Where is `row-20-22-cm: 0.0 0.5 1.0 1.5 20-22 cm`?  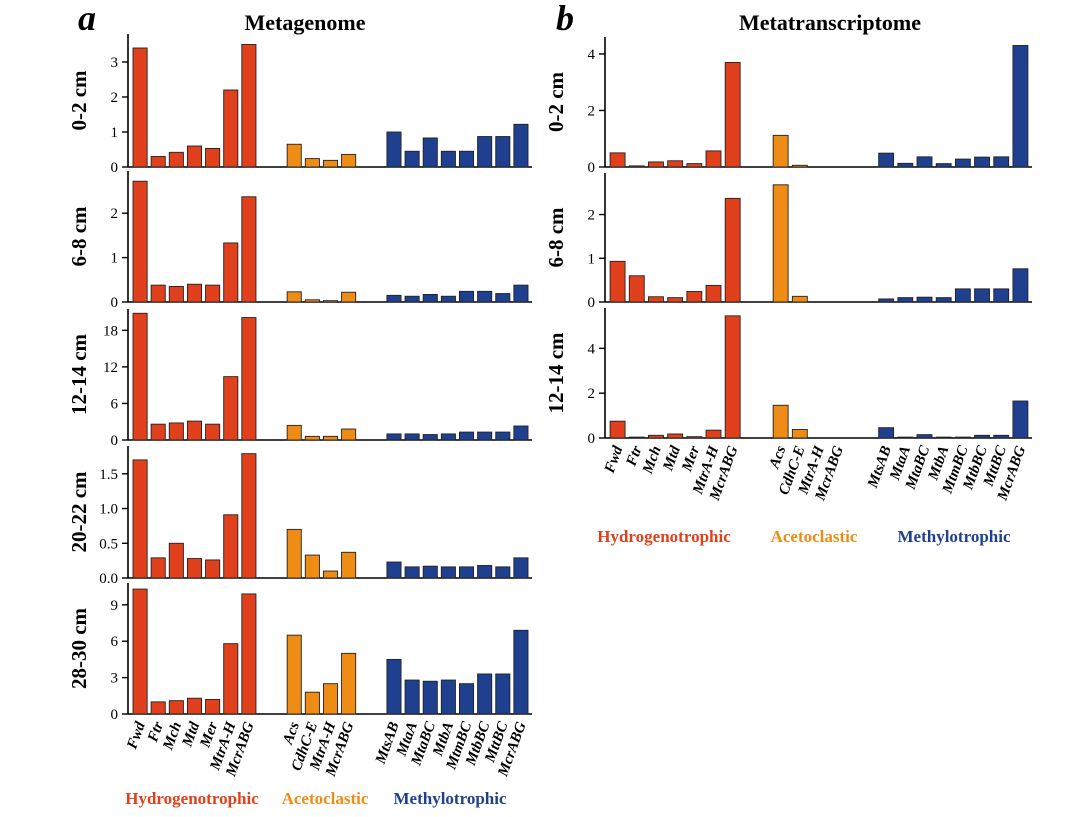
row-20-22-cm: 0.0 0.5 1.0 1.5 20-22 cm is located at coordinates (299, 516).